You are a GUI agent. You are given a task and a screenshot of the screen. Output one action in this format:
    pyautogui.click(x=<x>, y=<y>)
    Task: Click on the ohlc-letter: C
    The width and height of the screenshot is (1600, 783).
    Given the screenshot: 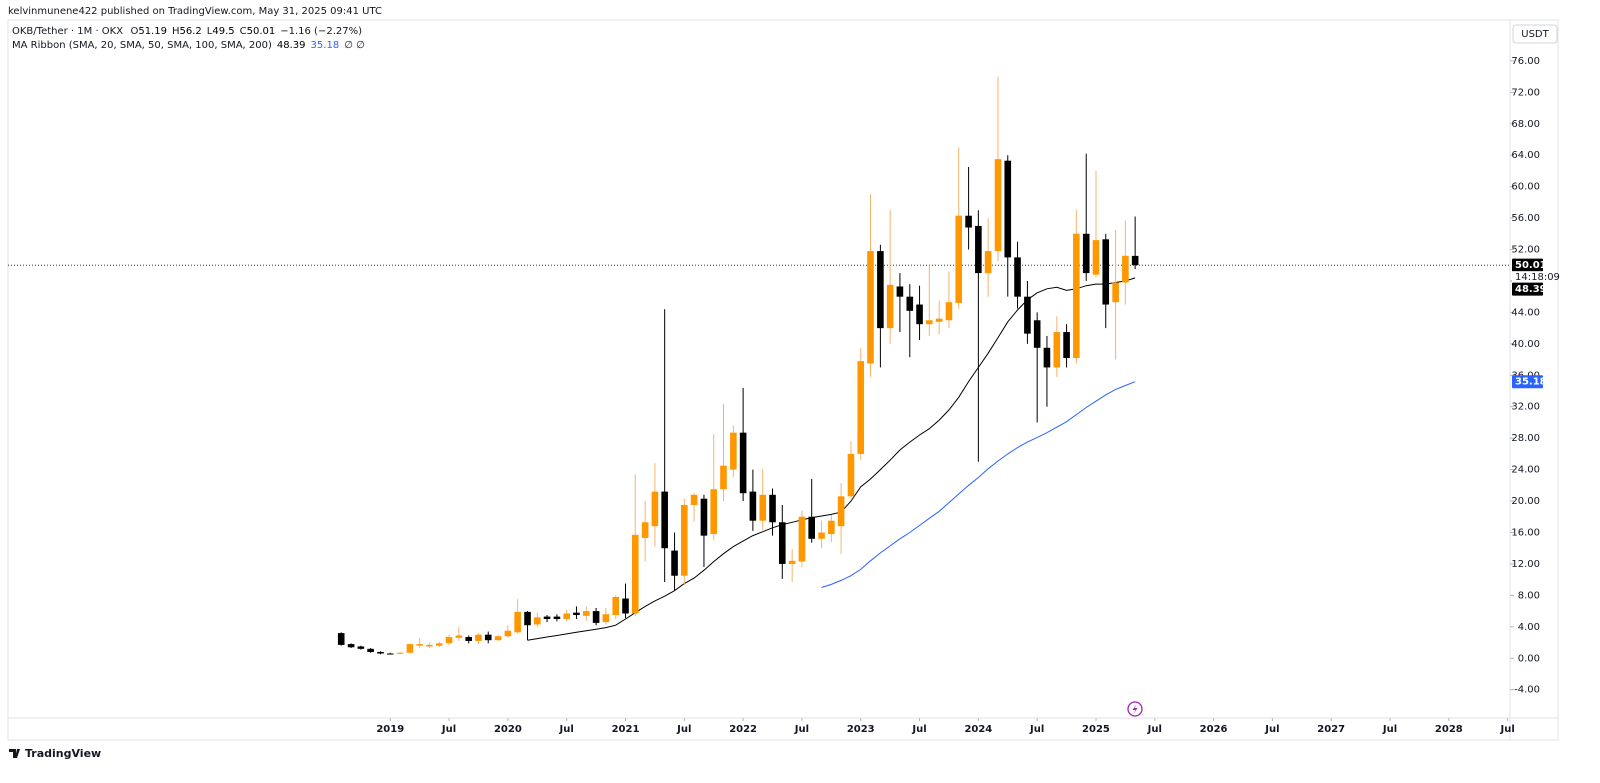 What is the action you would take?
    pyautogui.click(x=243, y=31)
    